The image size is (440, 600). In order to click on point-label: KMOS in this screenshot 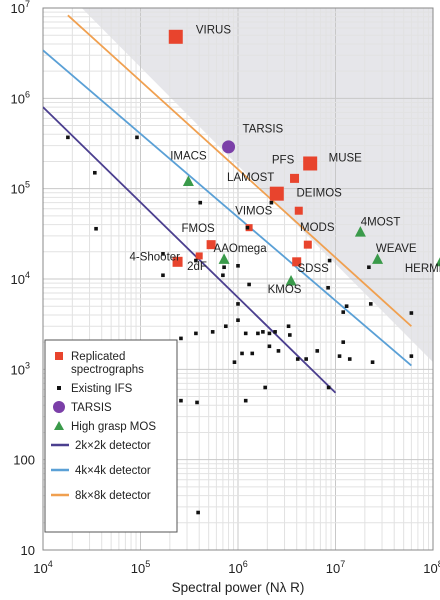, I will do `click(285, 290)`.